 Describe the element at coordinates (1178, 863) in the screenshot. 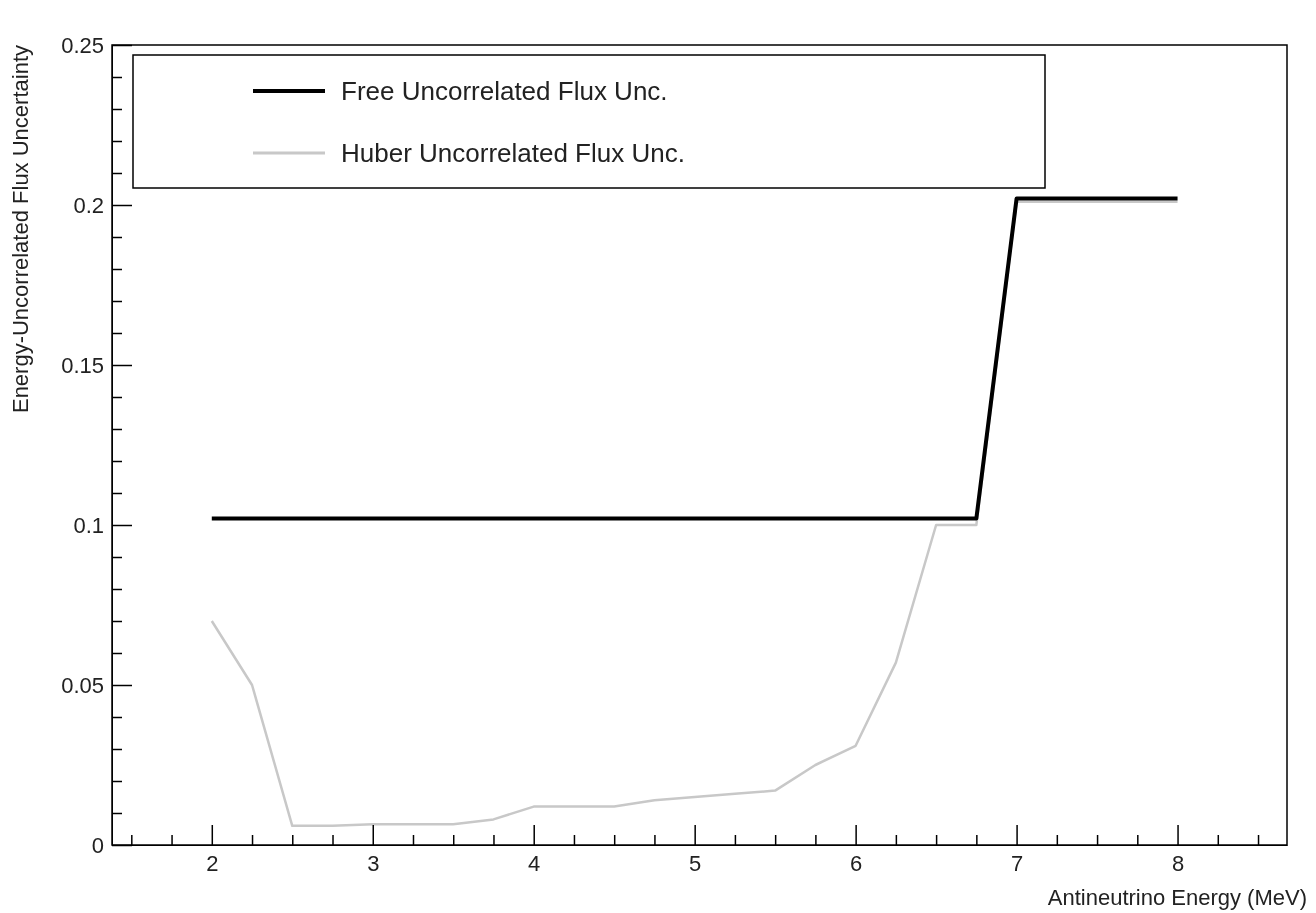

I see `x-tick-label: 8` at that location.